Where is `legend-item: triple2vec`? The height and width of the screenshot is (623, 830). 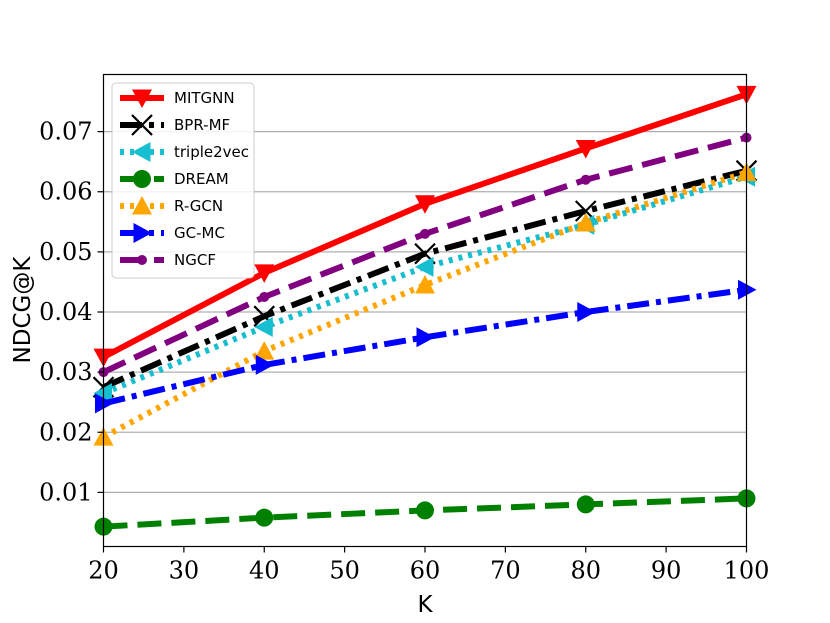
legend-item: triple2vec is located at coordinates (184, 152).